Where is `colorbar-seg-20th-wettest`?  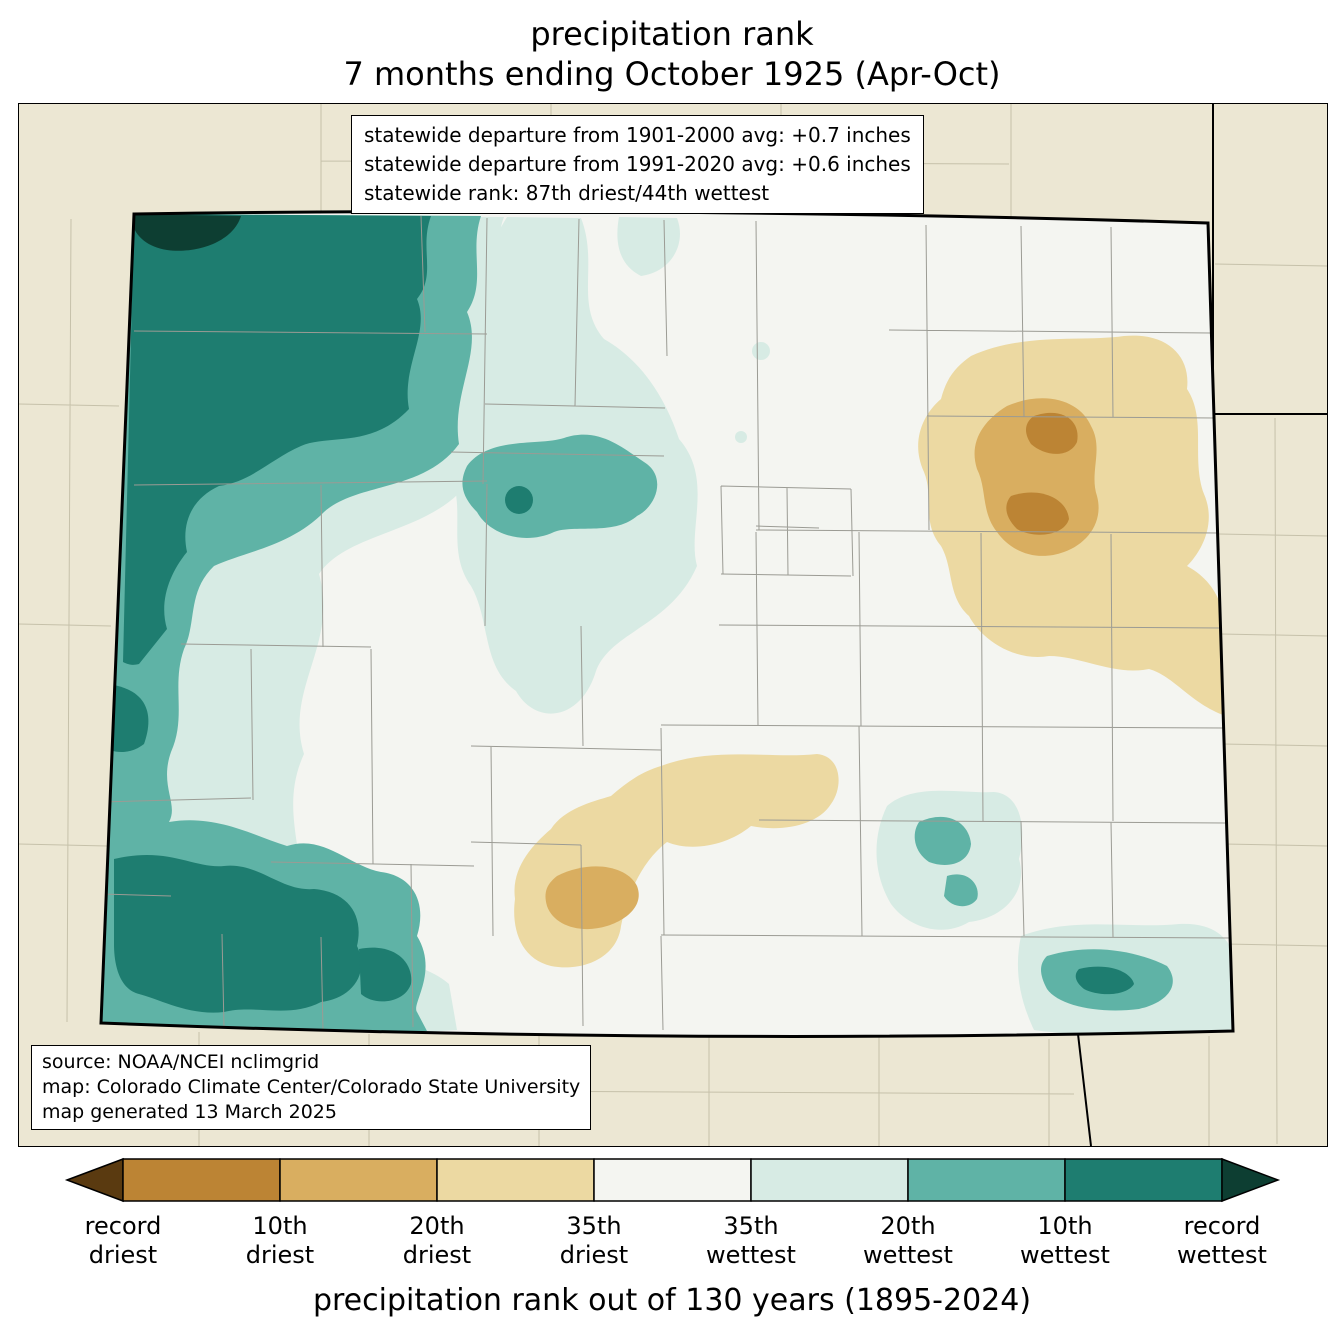
colorbar-seg-20th-wettest is located at coordinates (986, 1180).